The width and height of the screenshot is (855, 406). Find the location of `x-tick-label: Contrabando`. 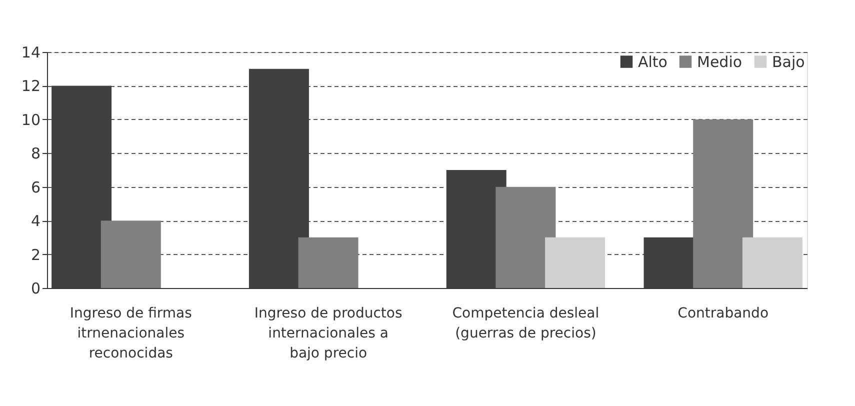

x-tick-label: Contrabando is located at coordinates (723, 314).